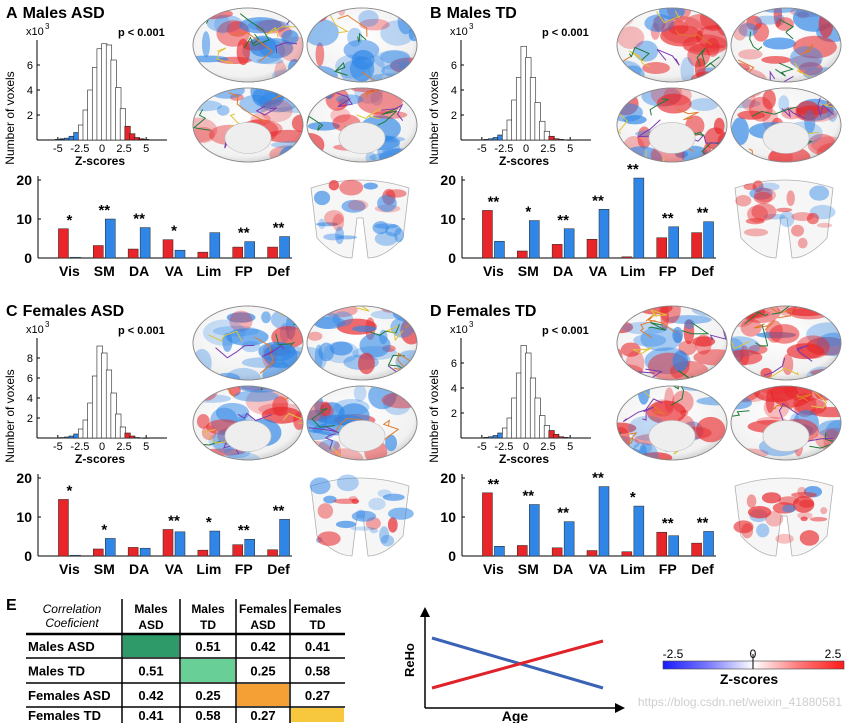  I want to click on brain-medial-left, so click(672, 126).